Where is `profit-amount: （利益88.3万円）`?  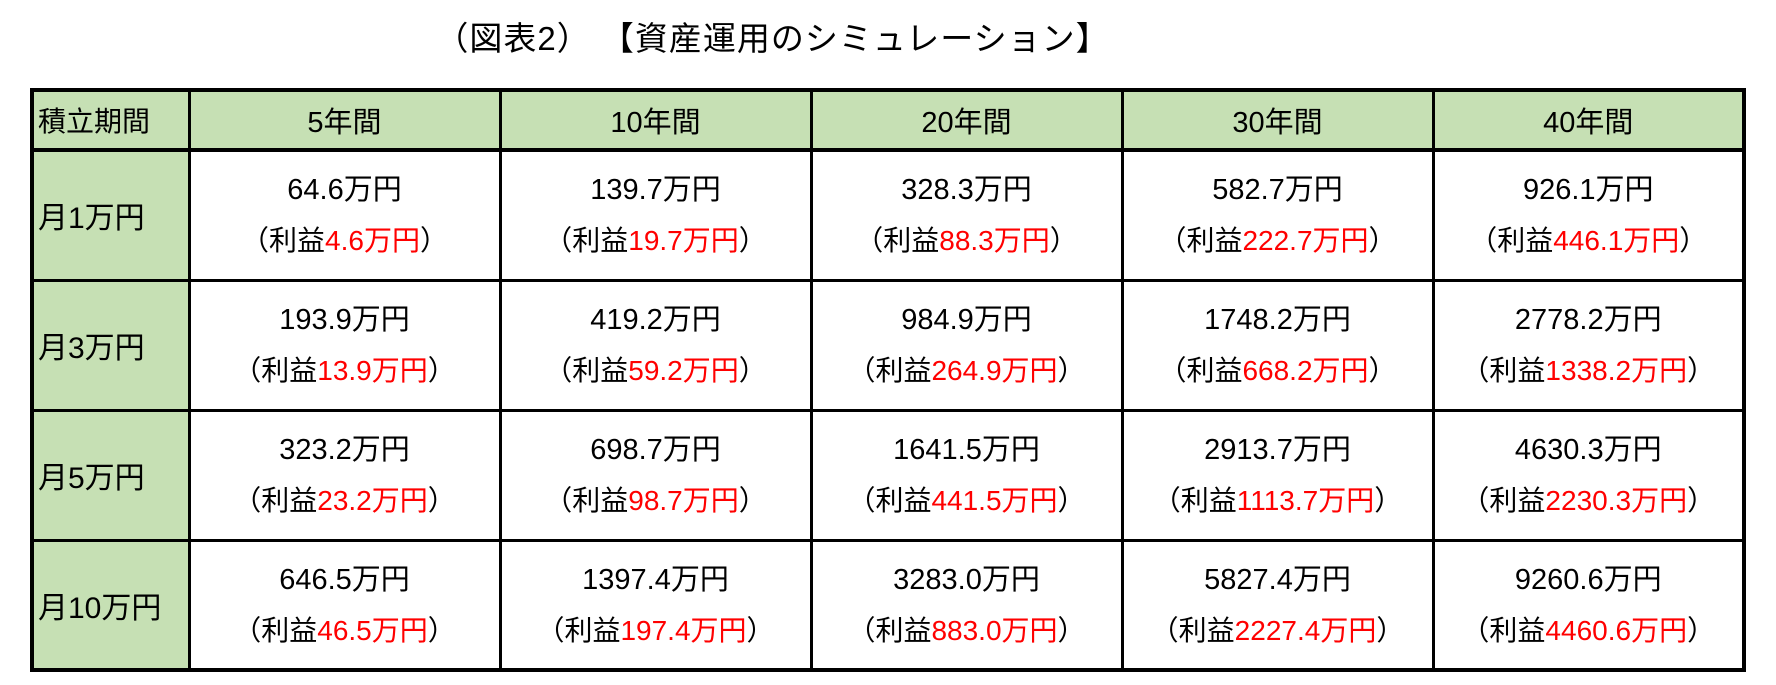 profit-amount: （利益88.3万円） is located at coordinates (966, 241).